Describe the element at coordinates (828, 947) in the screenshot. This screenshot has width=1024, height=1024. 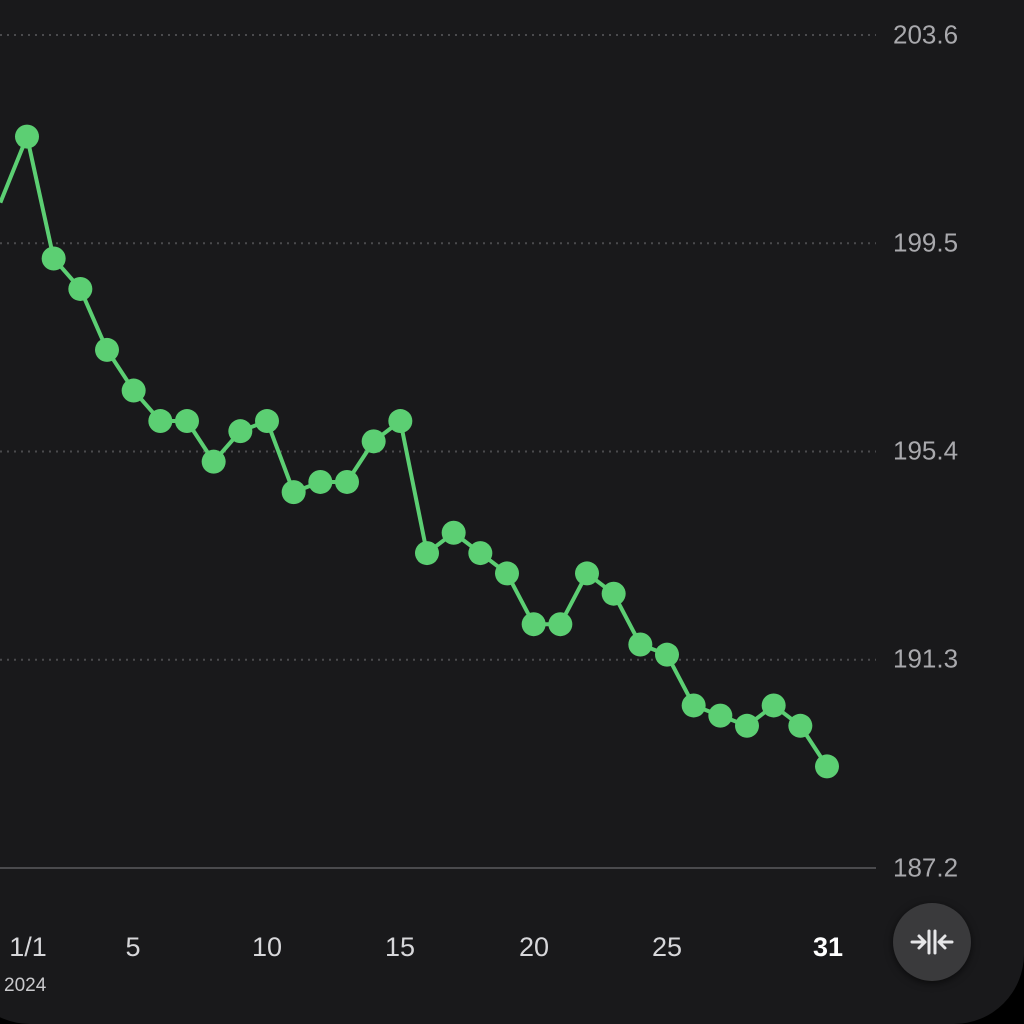
I see `x-tick-label-current: 31` at that location.